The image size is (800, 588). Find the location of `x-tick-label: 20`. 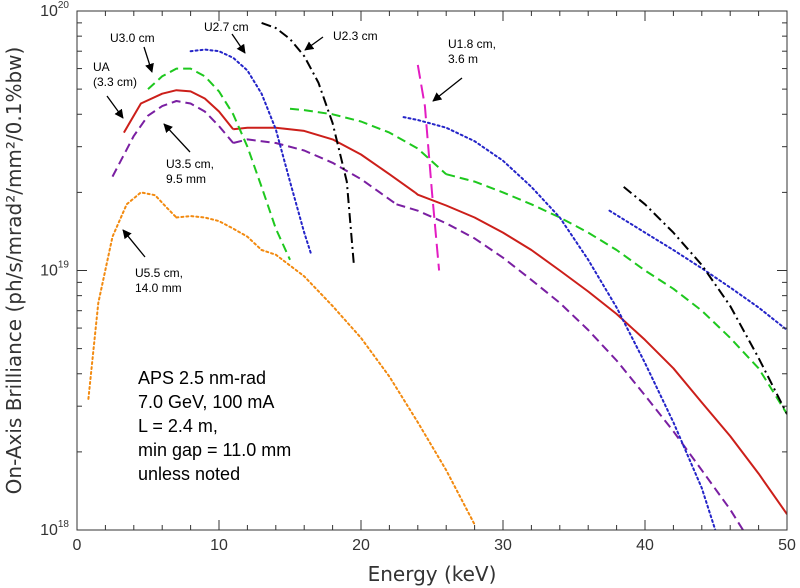

x-tick-label: 20 is located at coordinates (361, 545).